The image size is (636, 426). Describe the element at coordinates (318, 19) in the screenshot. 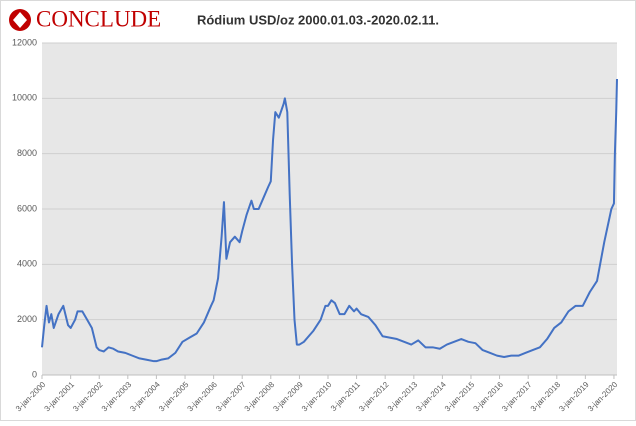

I see `chart-title: Ródium USD/oz 2000.01.03.-2020.02.11.` at that location.